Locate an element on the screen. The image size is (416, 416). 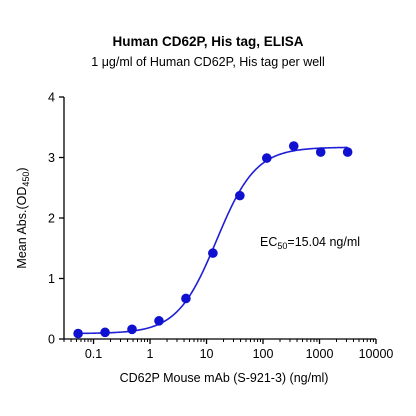
y-tick-label: 1 is located at coordinates (51, 279).